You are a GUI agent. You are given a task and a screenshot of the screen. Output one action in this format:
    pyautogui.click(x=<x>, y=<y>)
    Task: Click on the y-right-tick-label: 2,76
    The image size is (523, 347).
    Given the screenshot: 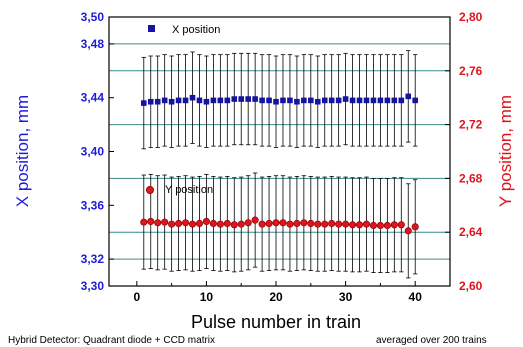 What is the action you would take?
    pyautogui.click(x=471, y=71)
    